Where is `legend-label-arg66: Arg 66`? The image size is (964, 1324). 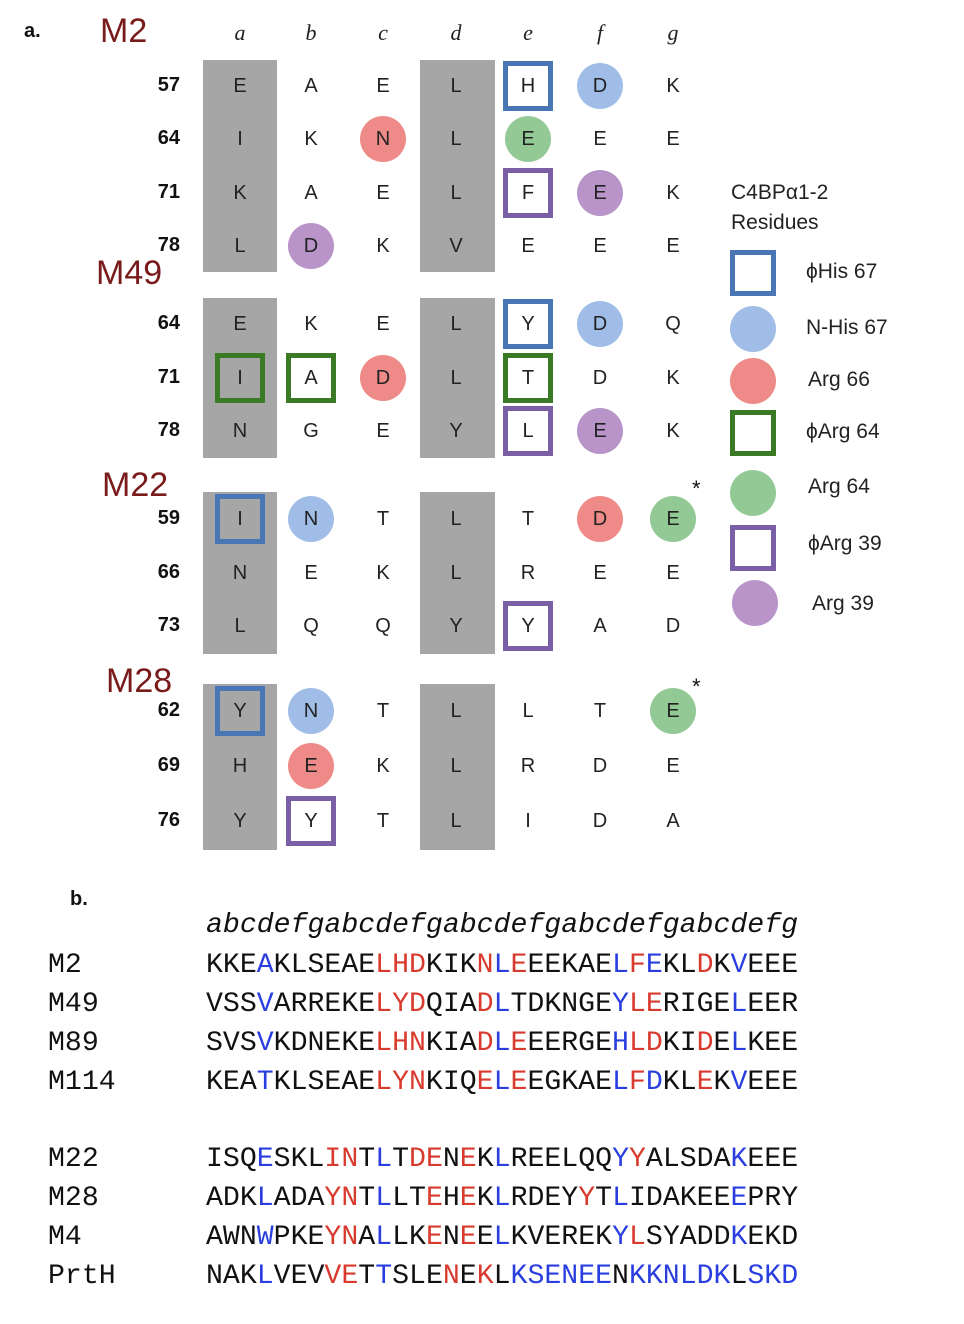 legend-label-arg66: Arg 66 is located at coordinates (839, 379).